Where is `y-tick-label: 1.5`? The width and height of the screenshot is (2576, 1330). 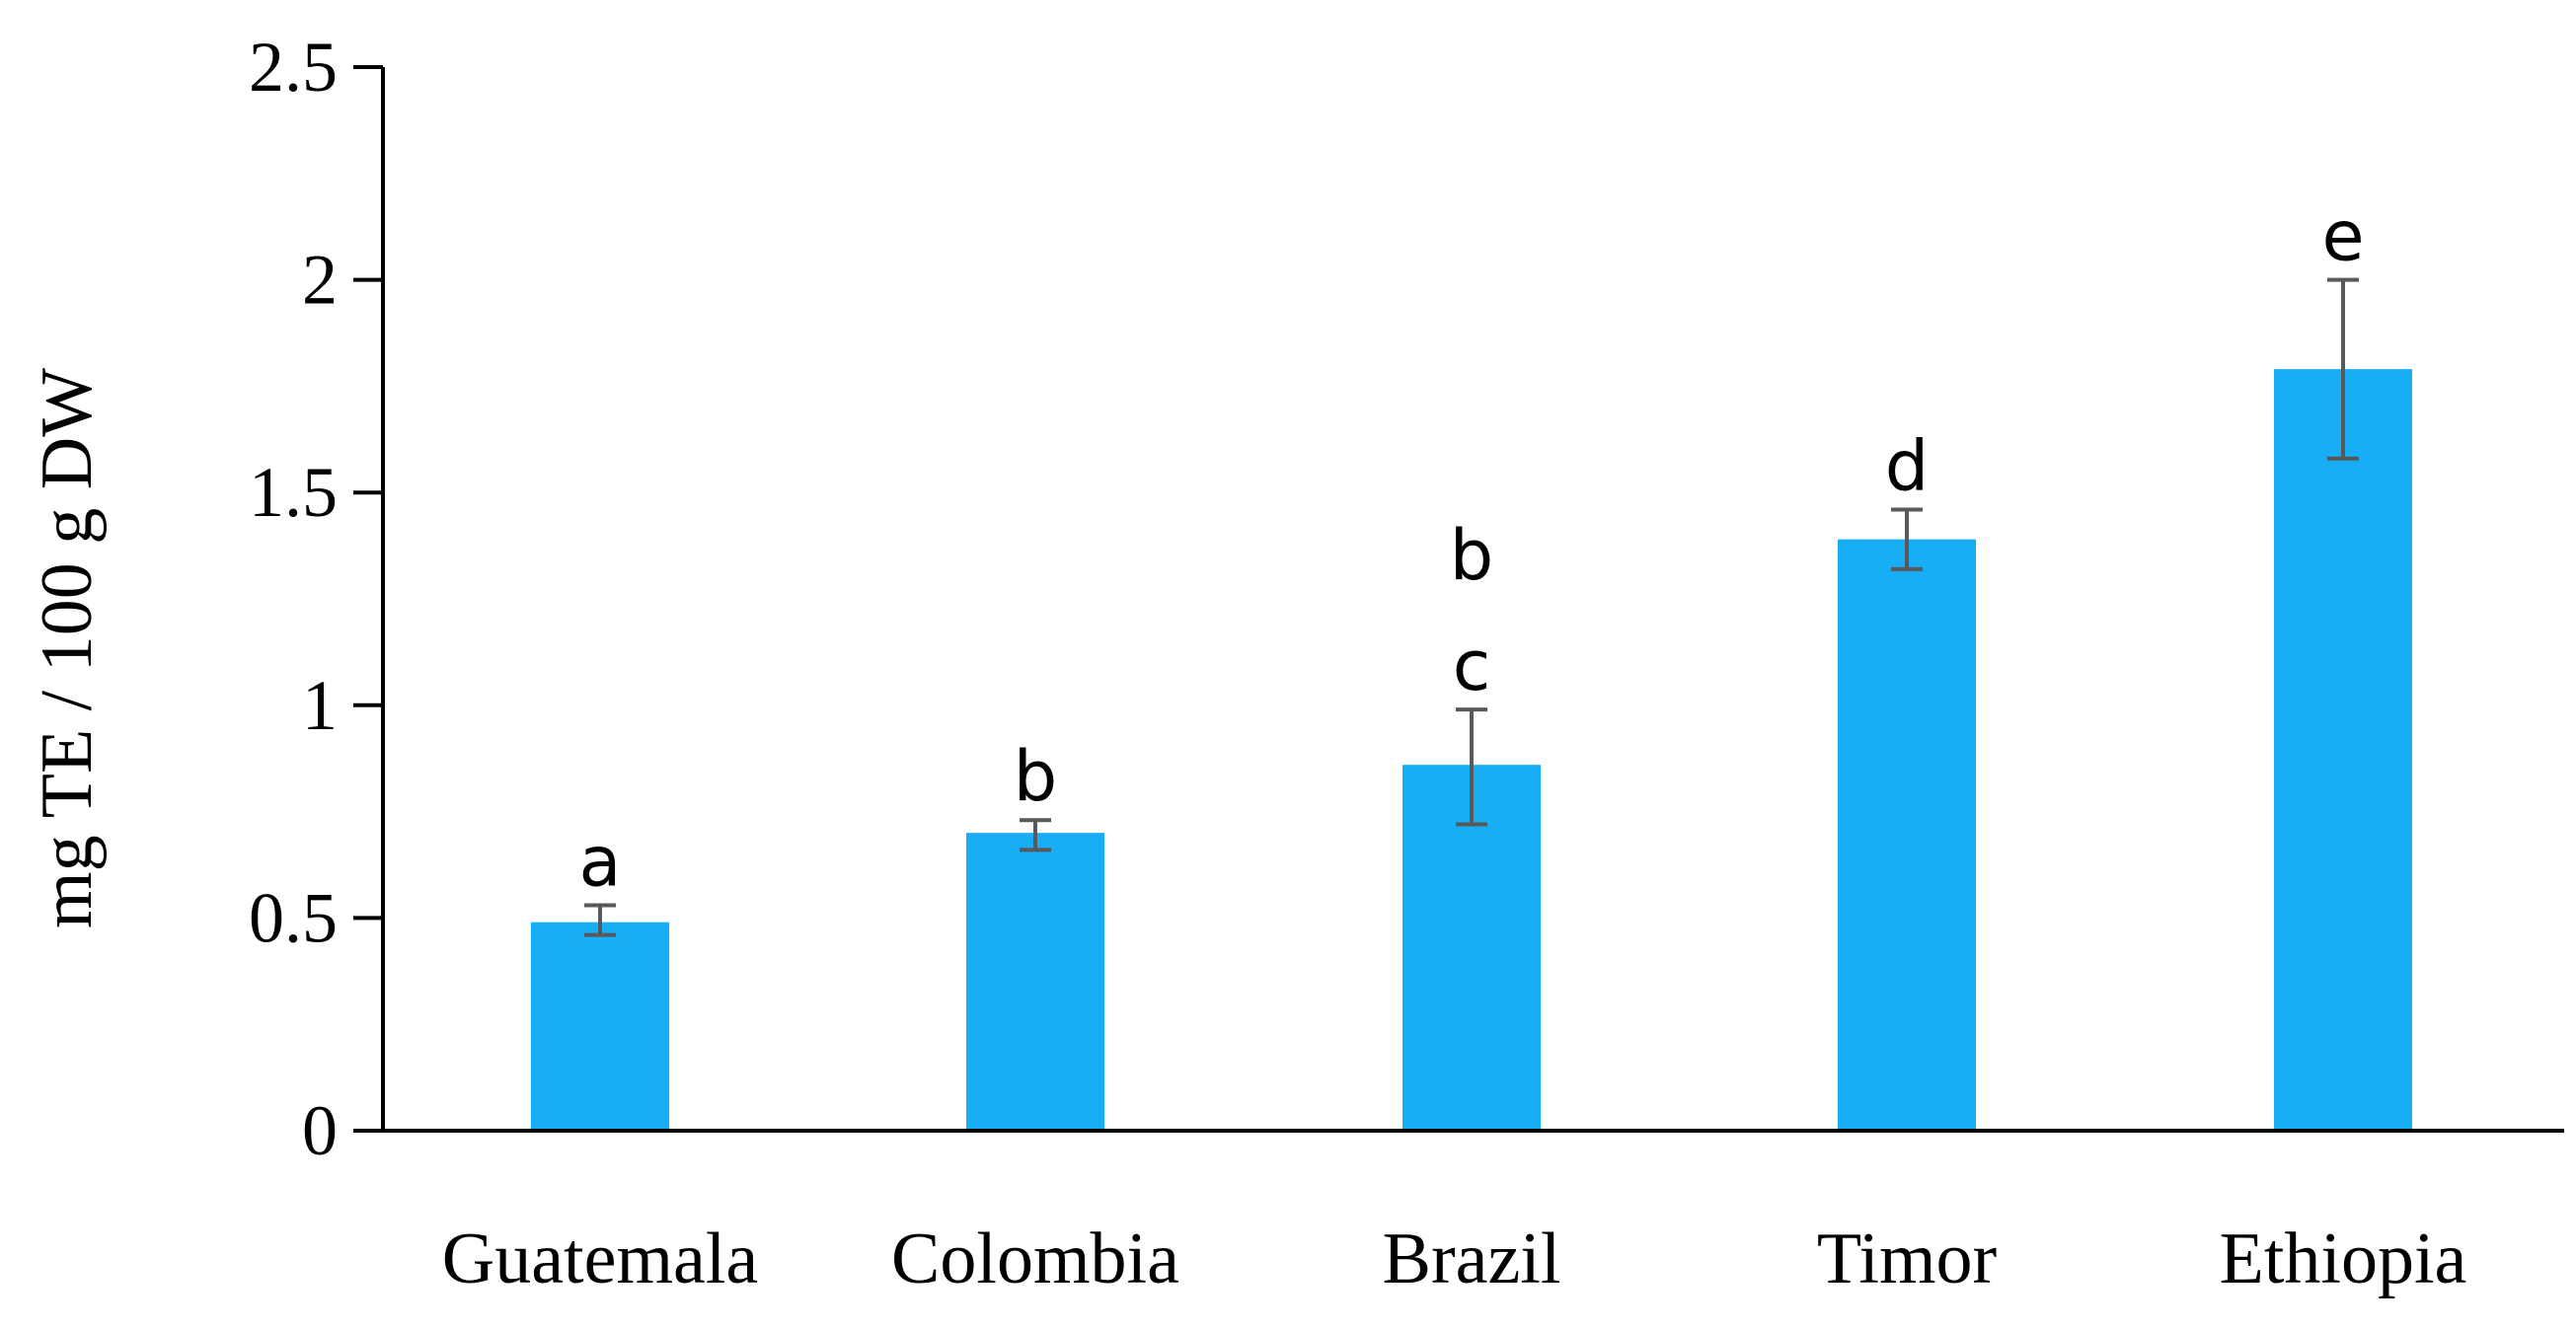
y-tick-label: 1.5 is located at coordinates (294, 492).